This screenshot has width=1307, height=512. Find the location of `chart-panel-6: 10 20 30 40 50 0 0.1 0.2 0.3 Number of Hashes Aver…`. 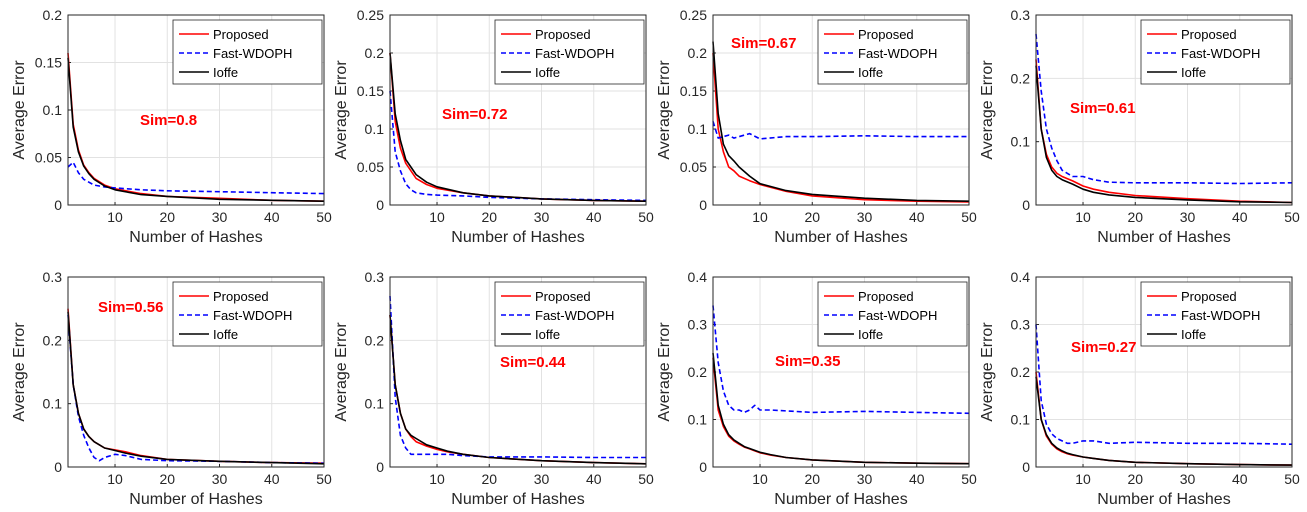

chart-panel-6: 10 20 30 40 50 0 0.1 0.2 0.3 Number of Hashes Aver… is located at coordinates (493, 388).